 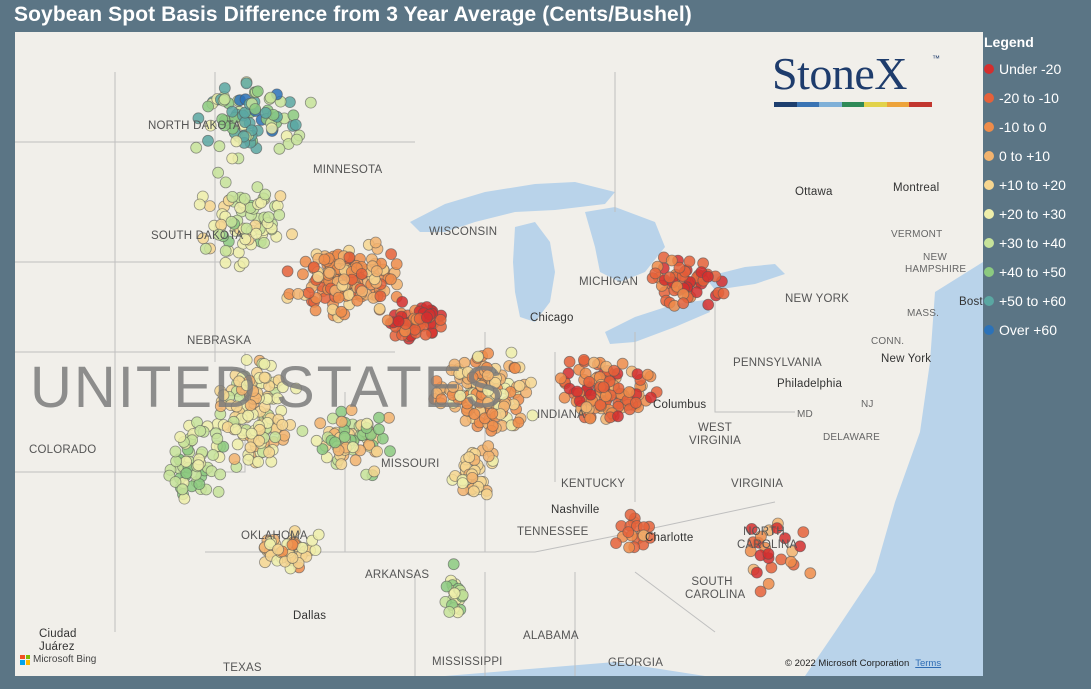 What do you see at coordinates (1037, 213) in the screenshot?
I see `legend-item: +20 to +30` at bounding box center [1037, 213].